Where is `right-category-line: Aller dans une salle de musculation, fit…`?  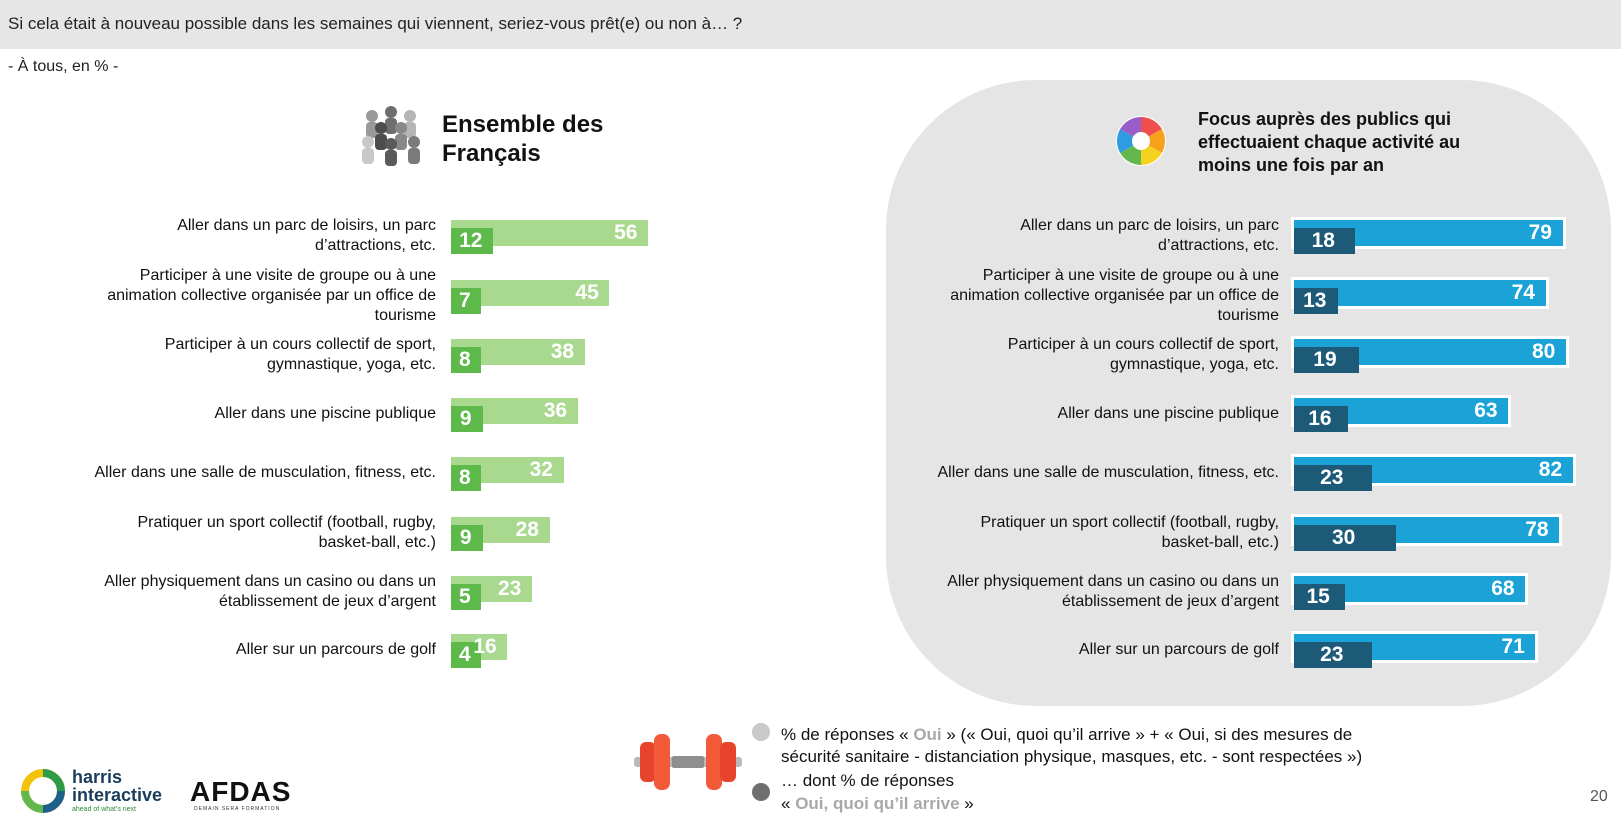 right-category-line: Aller dans une salle de musculation, fit… is located at coordinates (1108, 472).